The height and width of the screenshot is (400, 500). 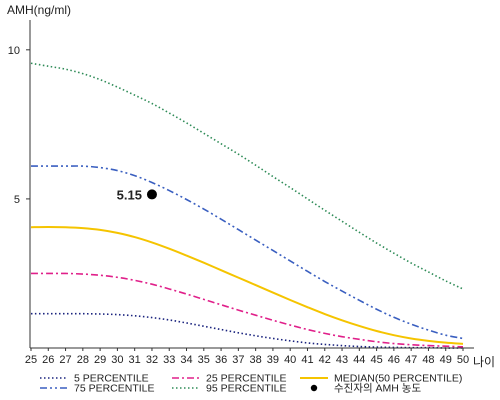 I want to click on x-tick-label: 40, so click(x=290, y=360).